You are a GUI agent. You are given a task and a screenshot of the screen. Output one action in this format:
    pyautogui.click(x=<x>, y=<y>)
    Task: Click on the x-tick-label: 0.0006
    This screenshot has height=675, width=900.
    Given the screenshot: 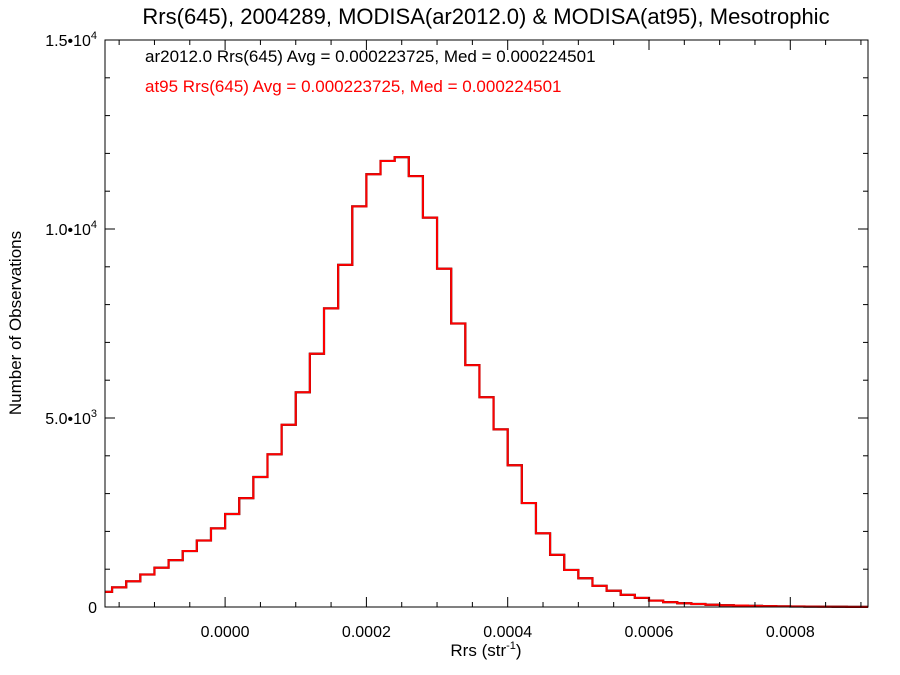 What is the action you would take?
    pyautogui.click(x=649, y=632)
    